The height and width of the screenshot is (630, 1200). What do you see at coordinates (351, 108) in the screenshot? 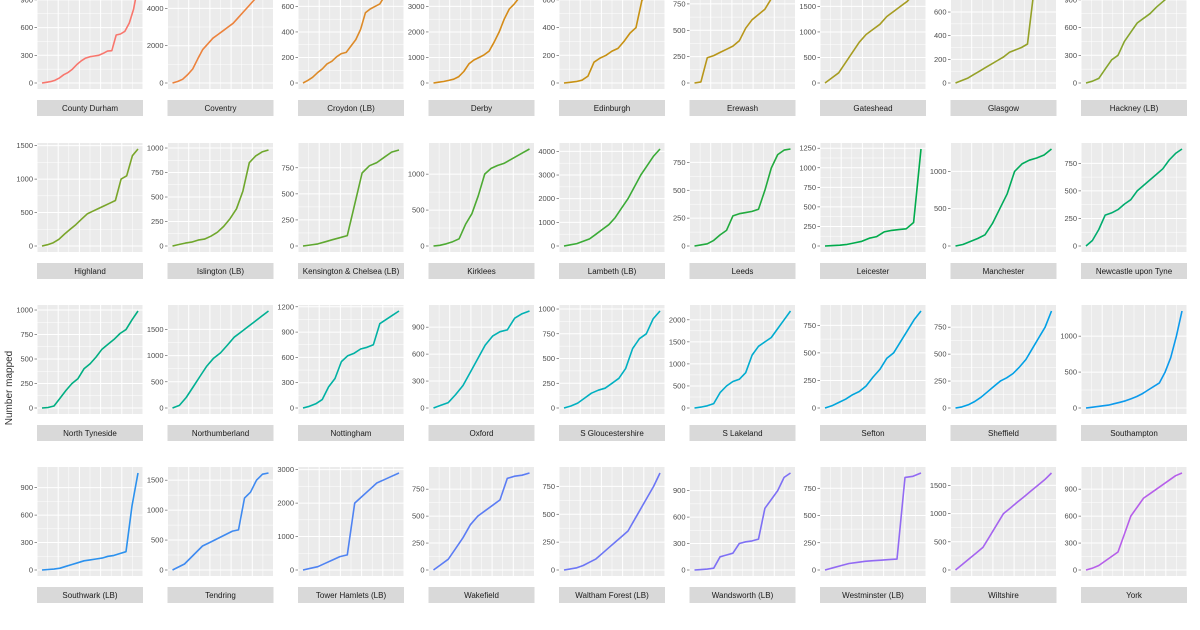
I see `facet-strip-label: Croydon (LB)` at bounding box center [351, 108].